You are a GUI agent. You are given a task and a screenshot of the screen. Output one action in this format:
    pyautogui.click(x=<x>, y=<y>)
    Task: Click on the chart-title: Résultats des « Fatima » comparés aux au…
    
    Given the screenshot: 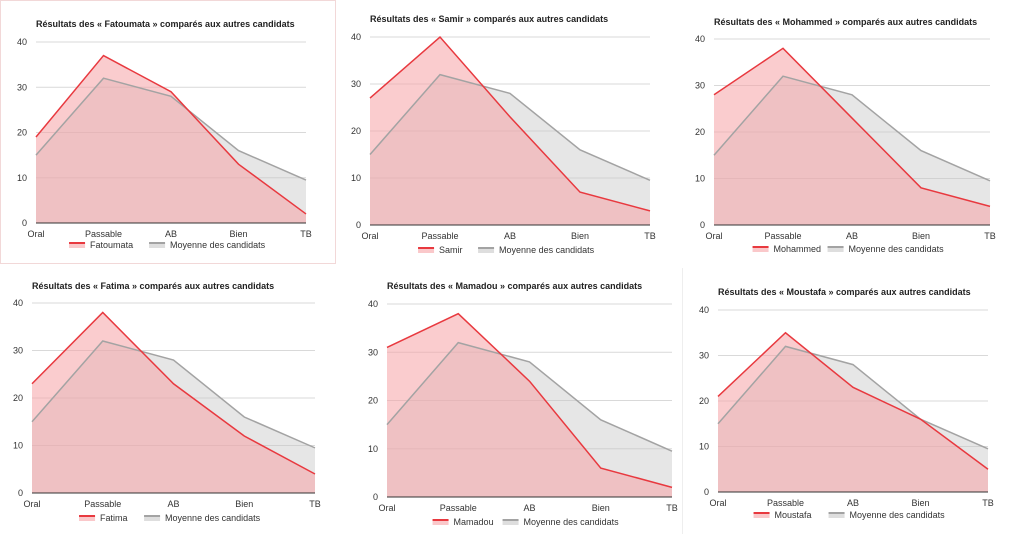 What is the action you would take?
    pyautogui.click(x=153, y=286)
    